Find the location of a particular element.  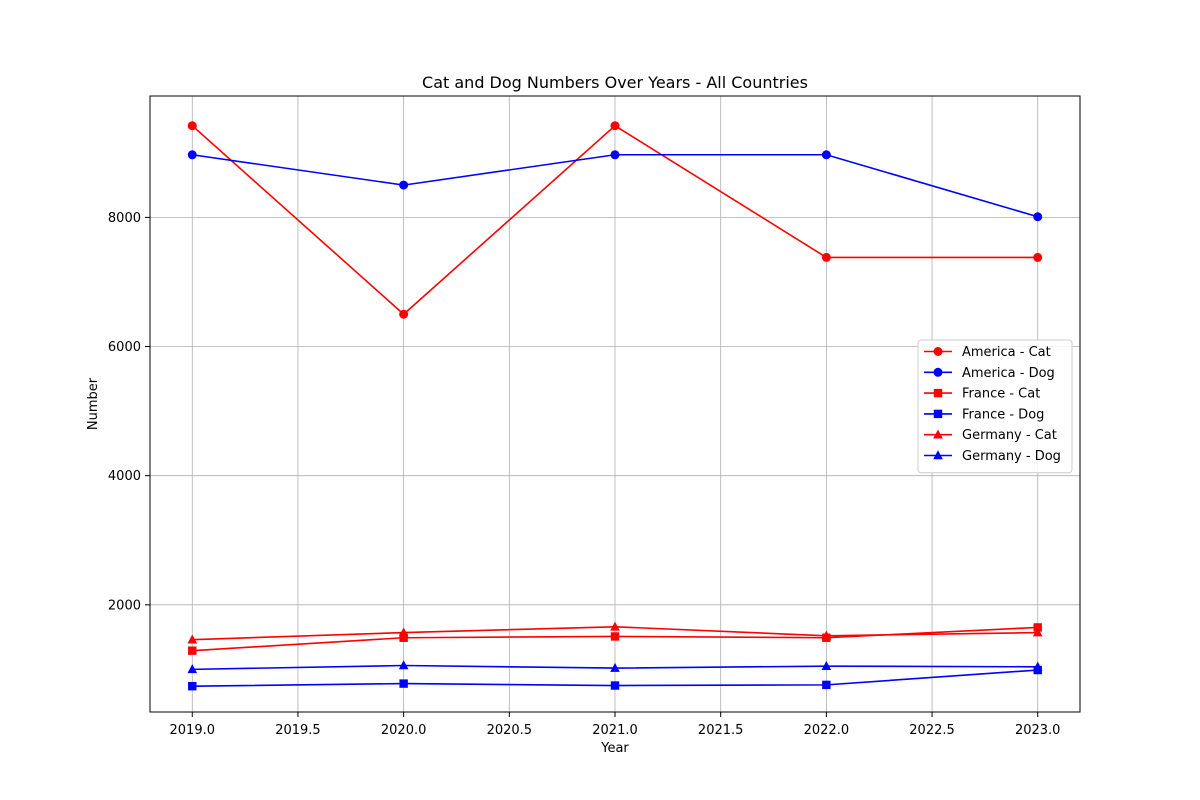

x-tick-label: 2022.0 is located at coordinates (827, 730).